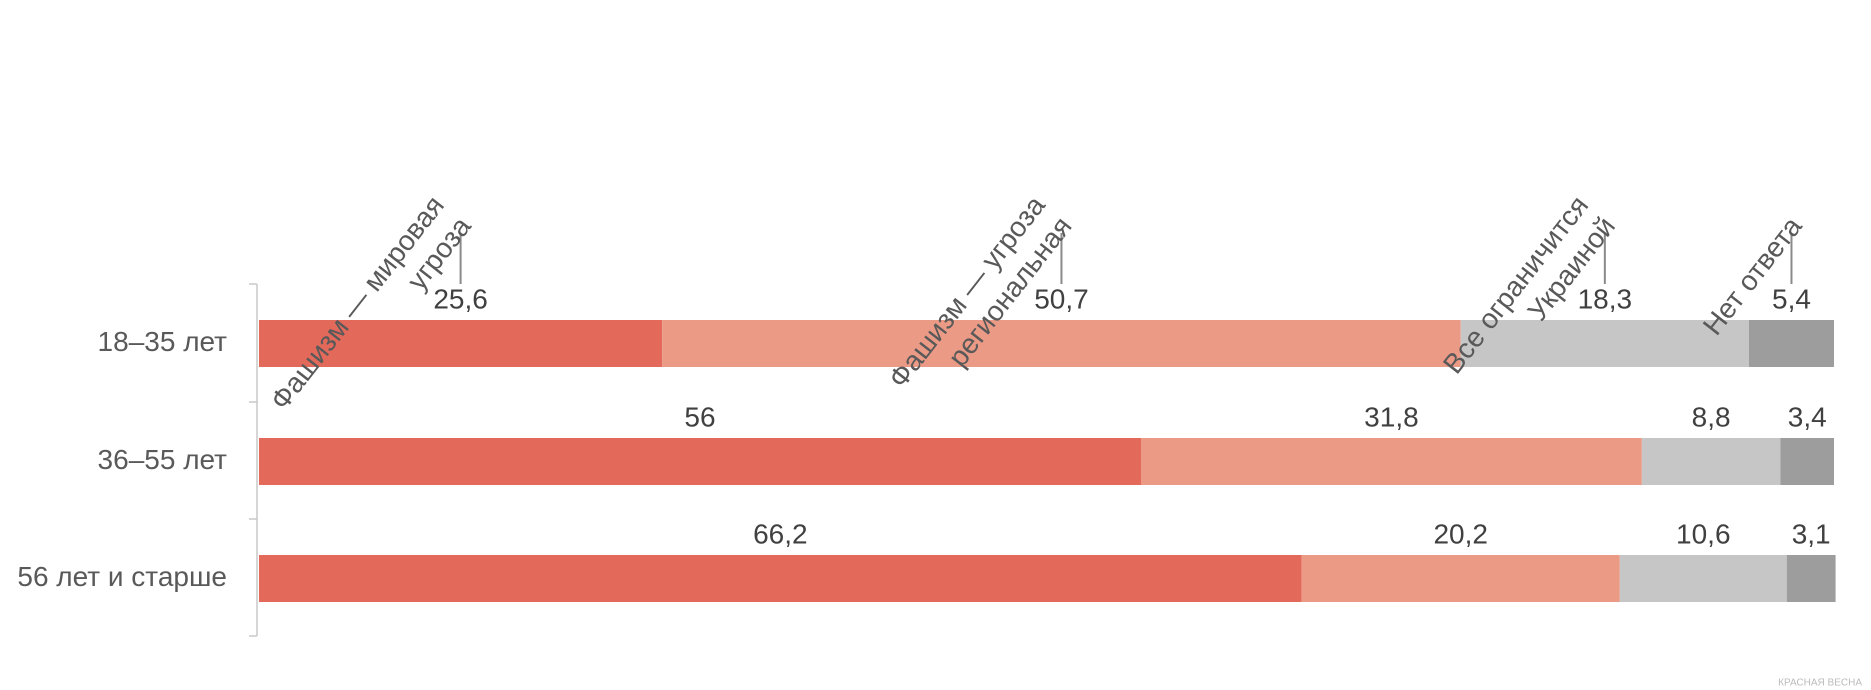  Describe the element at coordinates (1711, 416) in the screenshot. I see `value-label: 8,8` at that location.